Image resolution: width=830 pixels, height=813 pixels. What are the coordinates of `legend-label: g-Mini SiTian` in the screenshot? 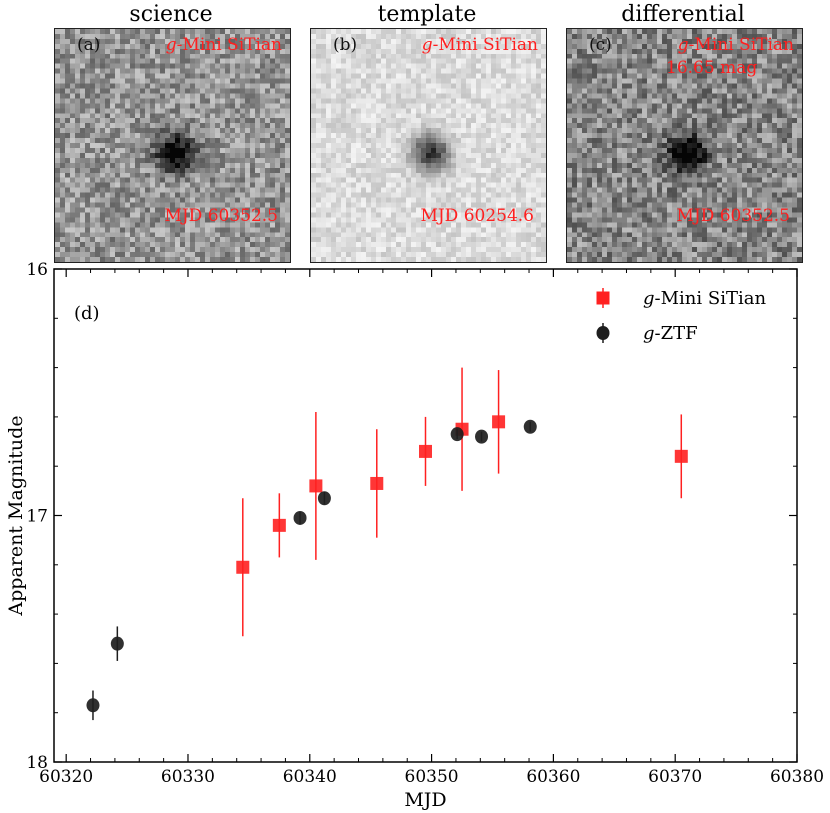 It's located at (704, 298).